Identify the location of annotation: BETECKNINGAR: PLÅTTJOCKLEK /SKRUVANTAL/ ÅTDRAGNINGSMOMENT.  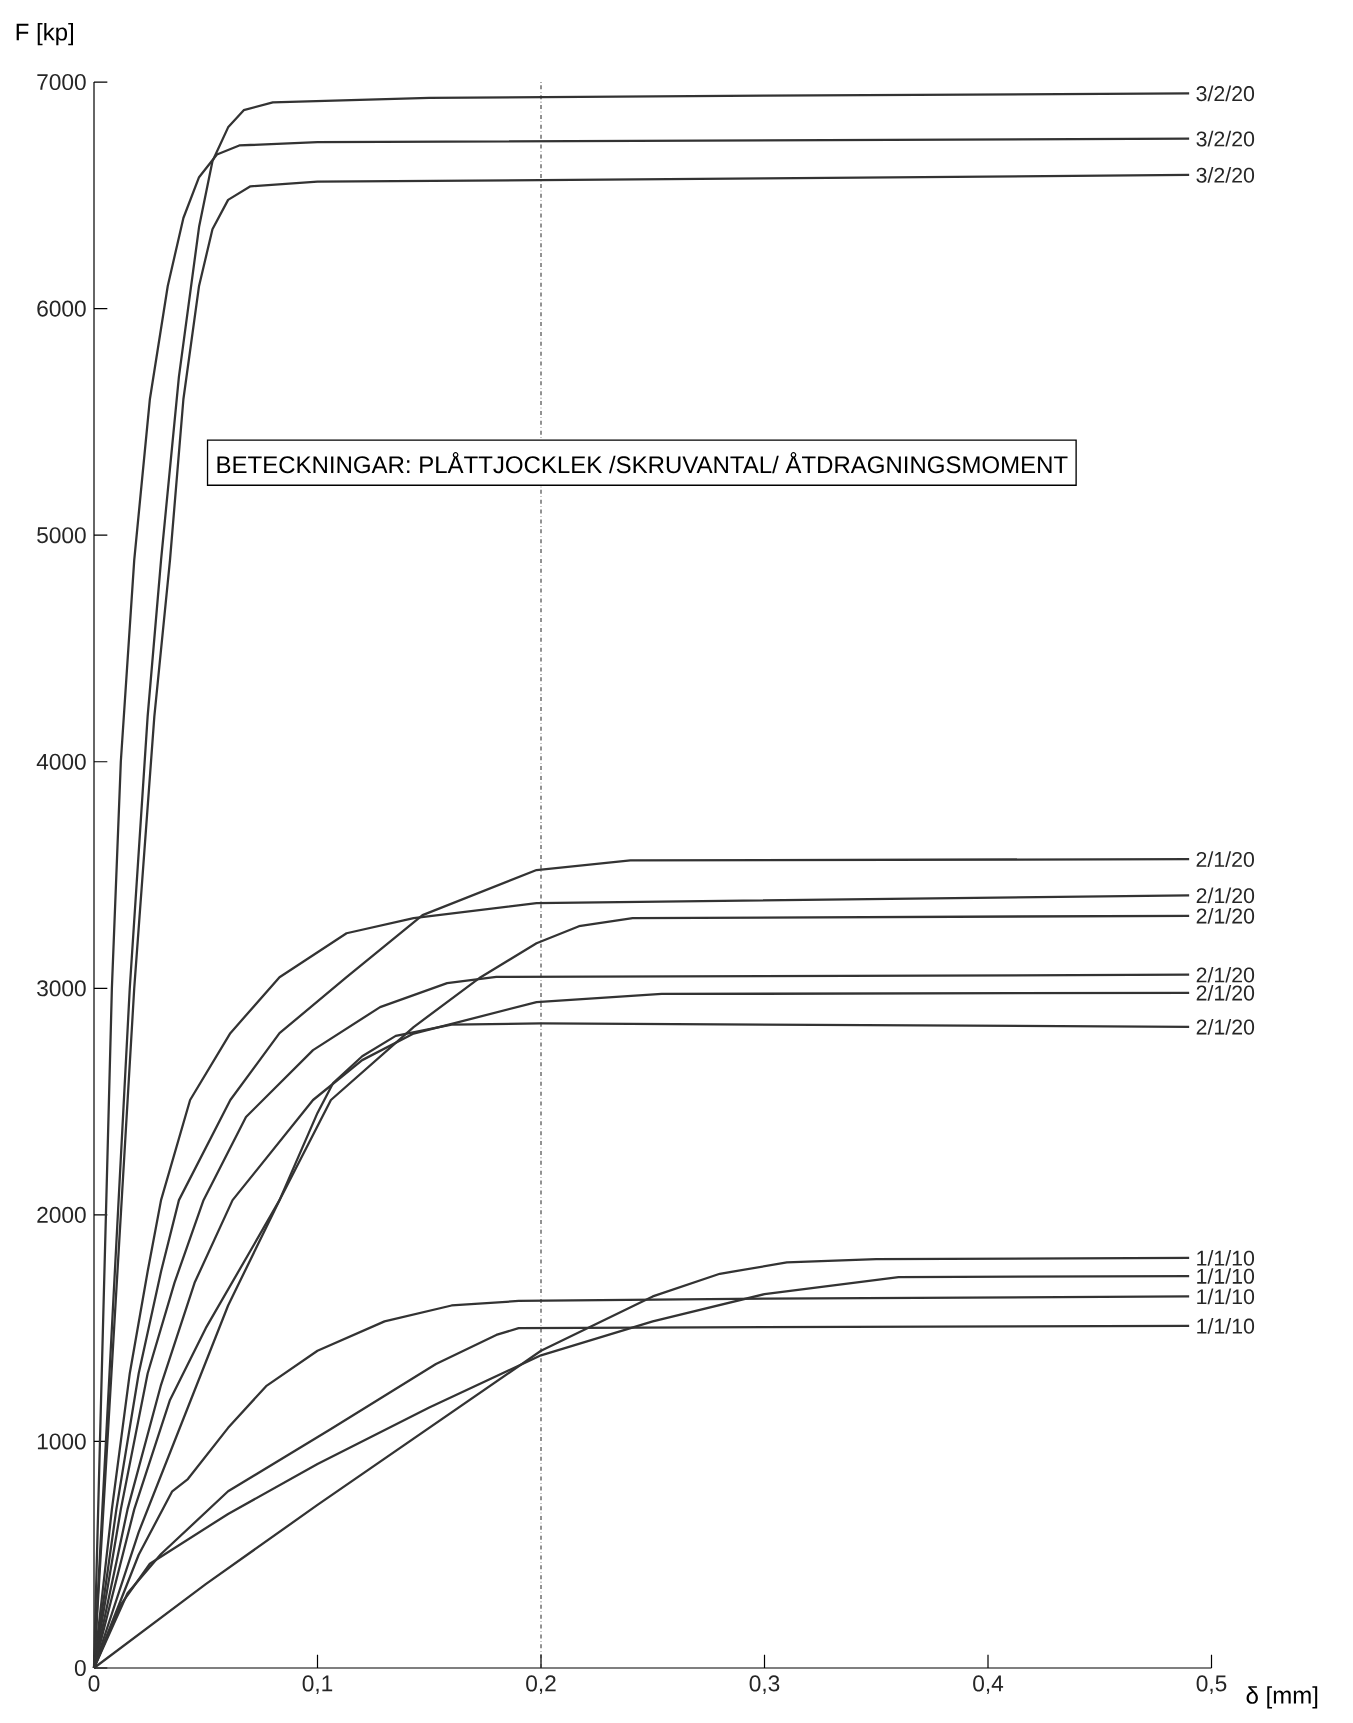
(642, 463).